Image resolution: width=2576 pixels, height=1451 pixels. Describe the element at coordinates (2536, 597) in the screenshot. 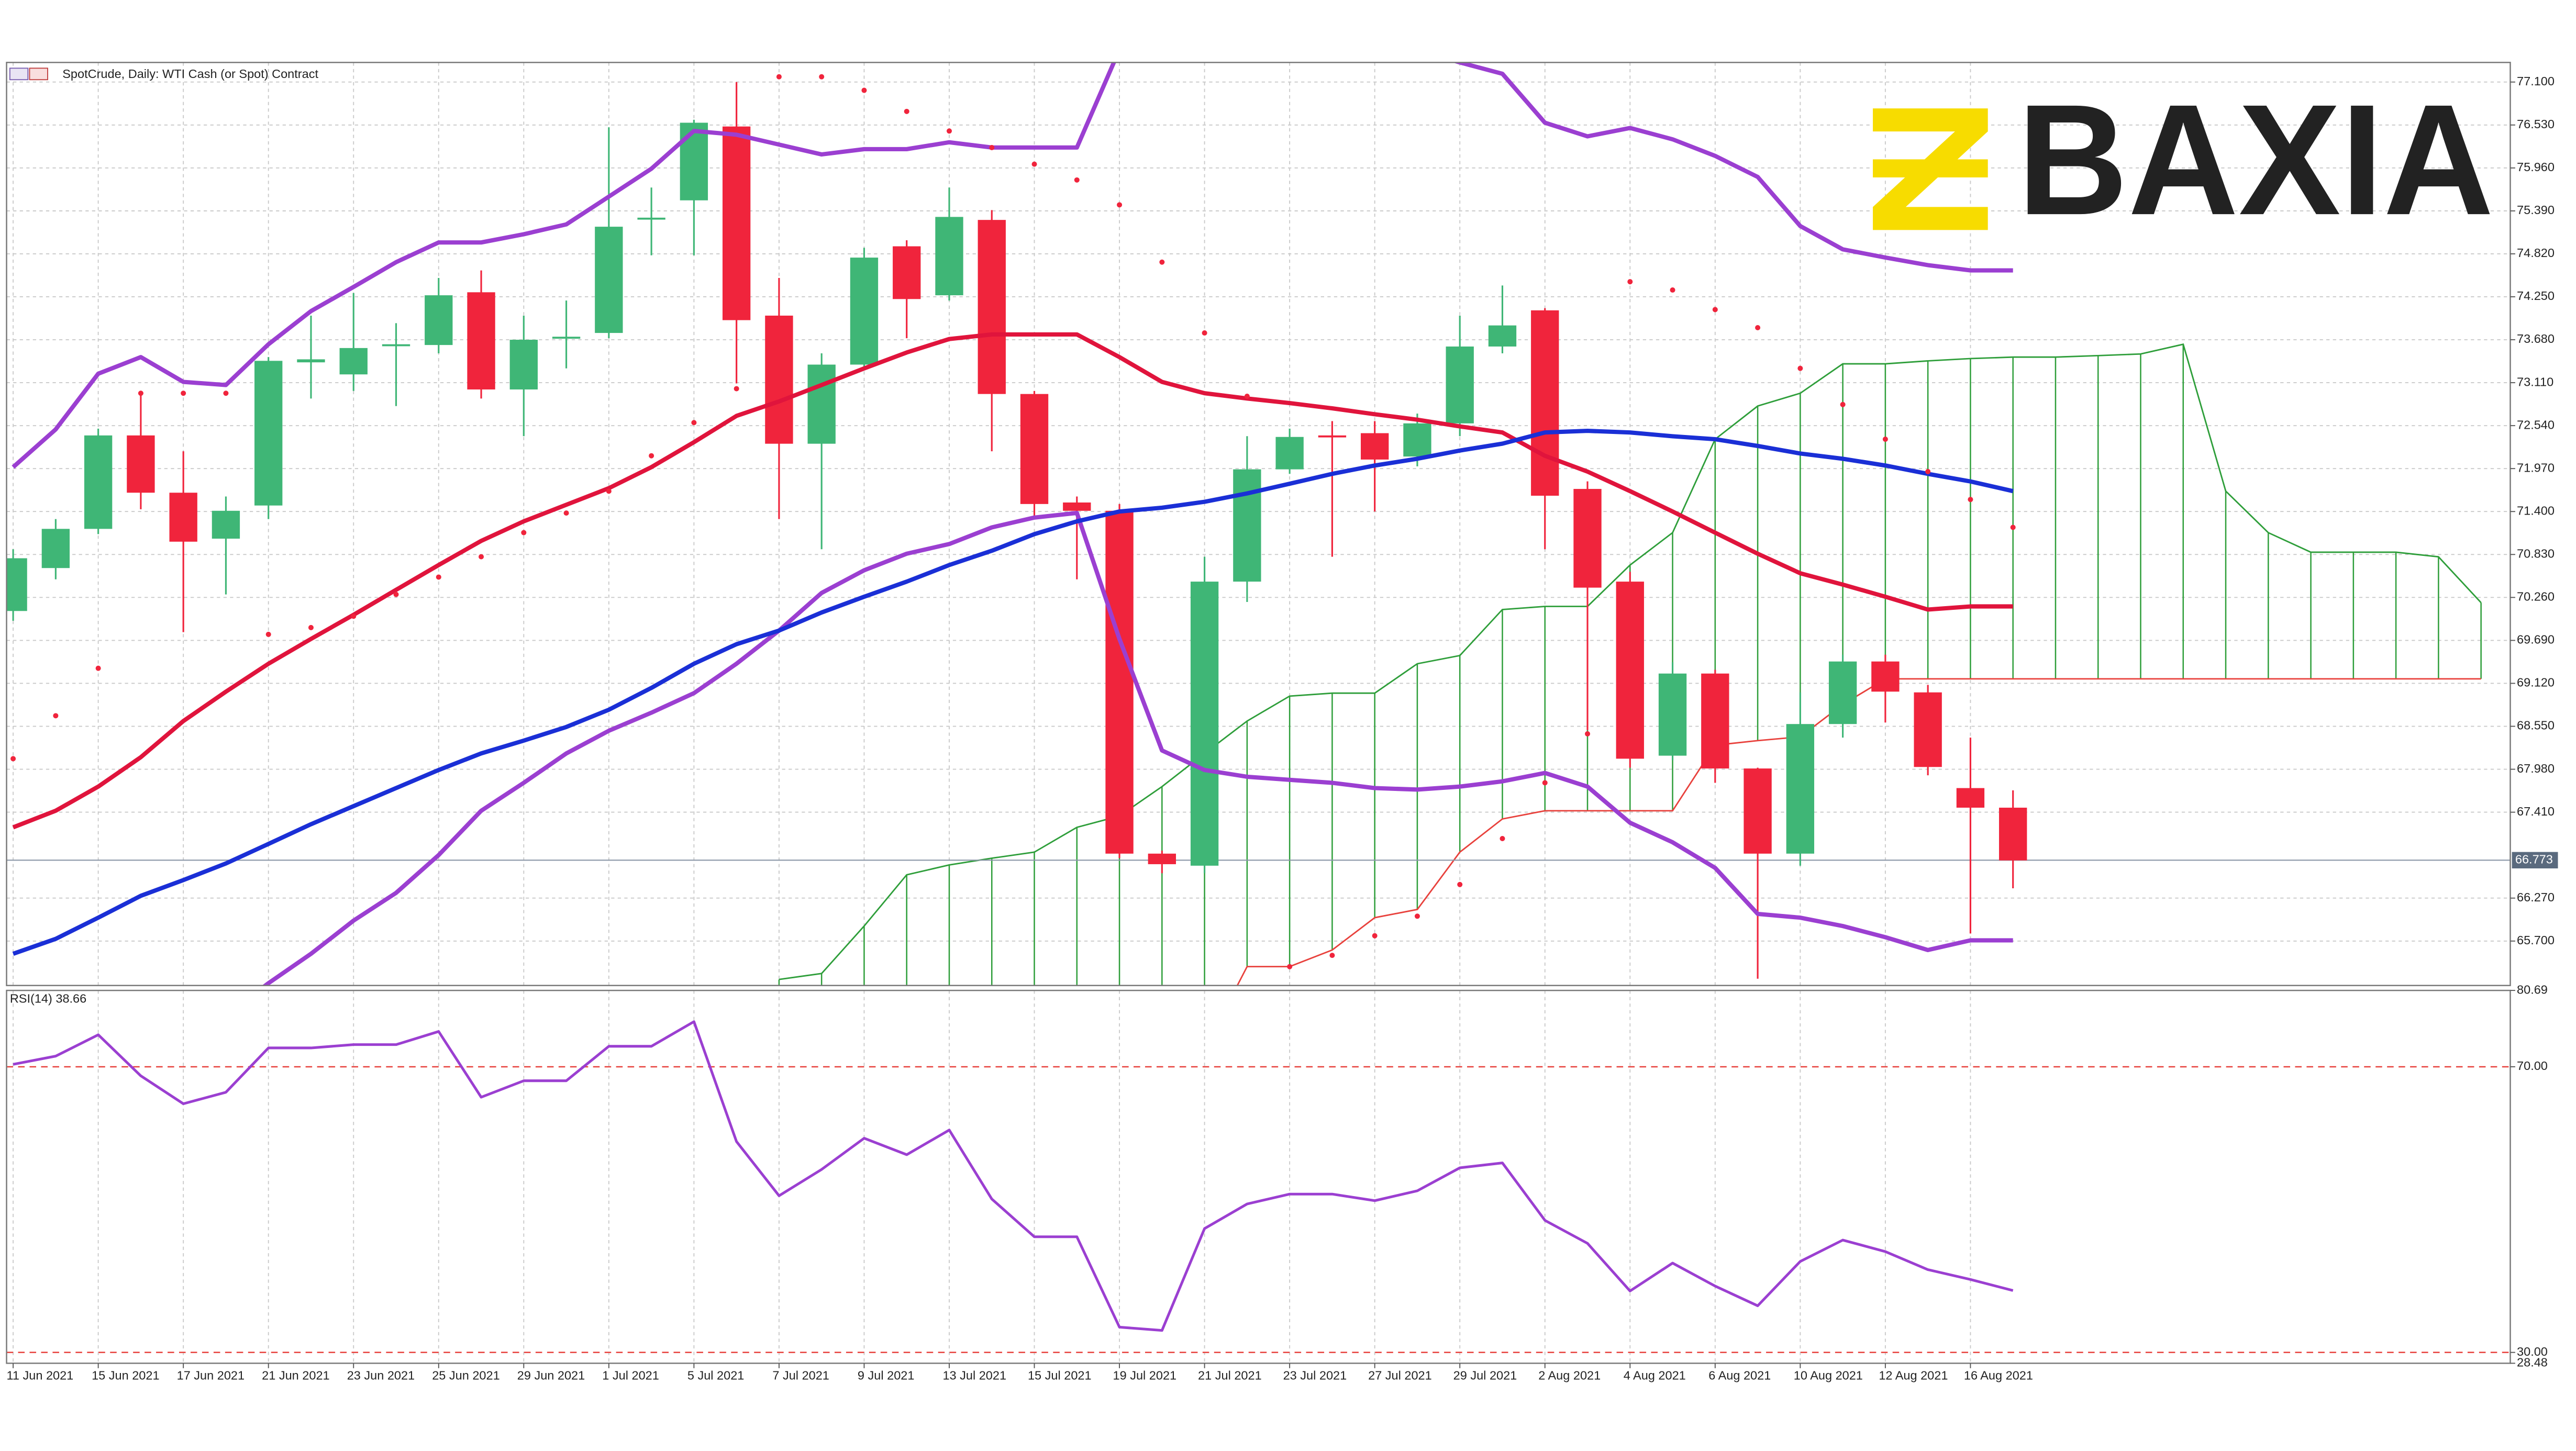

I see `y-tick-label: 70.260` at that location.